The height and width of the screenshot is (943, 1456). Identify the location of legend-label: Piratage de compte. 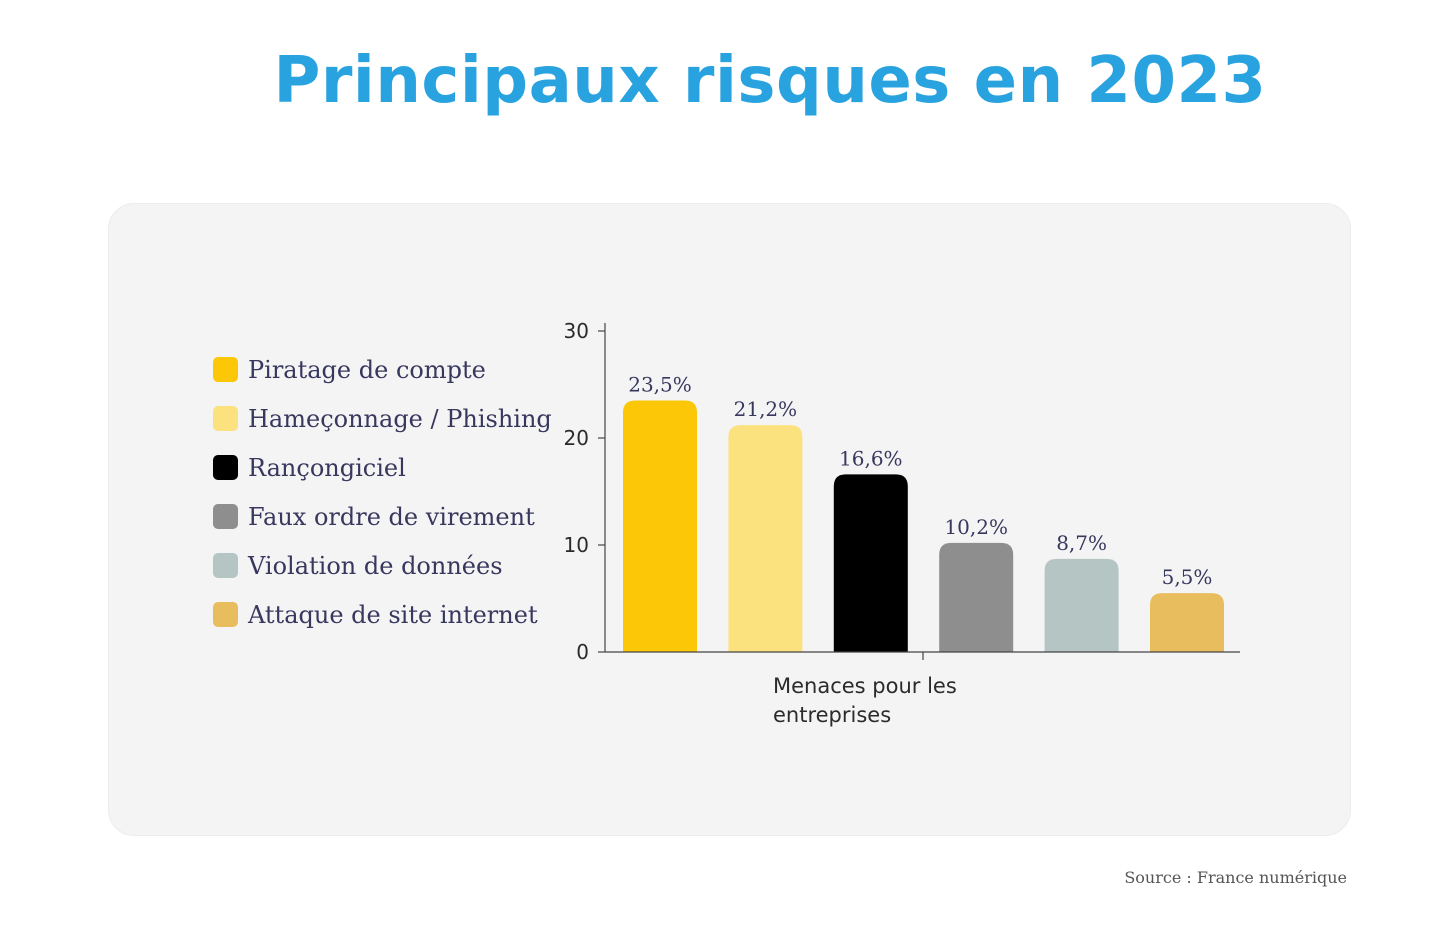
(367, 369).